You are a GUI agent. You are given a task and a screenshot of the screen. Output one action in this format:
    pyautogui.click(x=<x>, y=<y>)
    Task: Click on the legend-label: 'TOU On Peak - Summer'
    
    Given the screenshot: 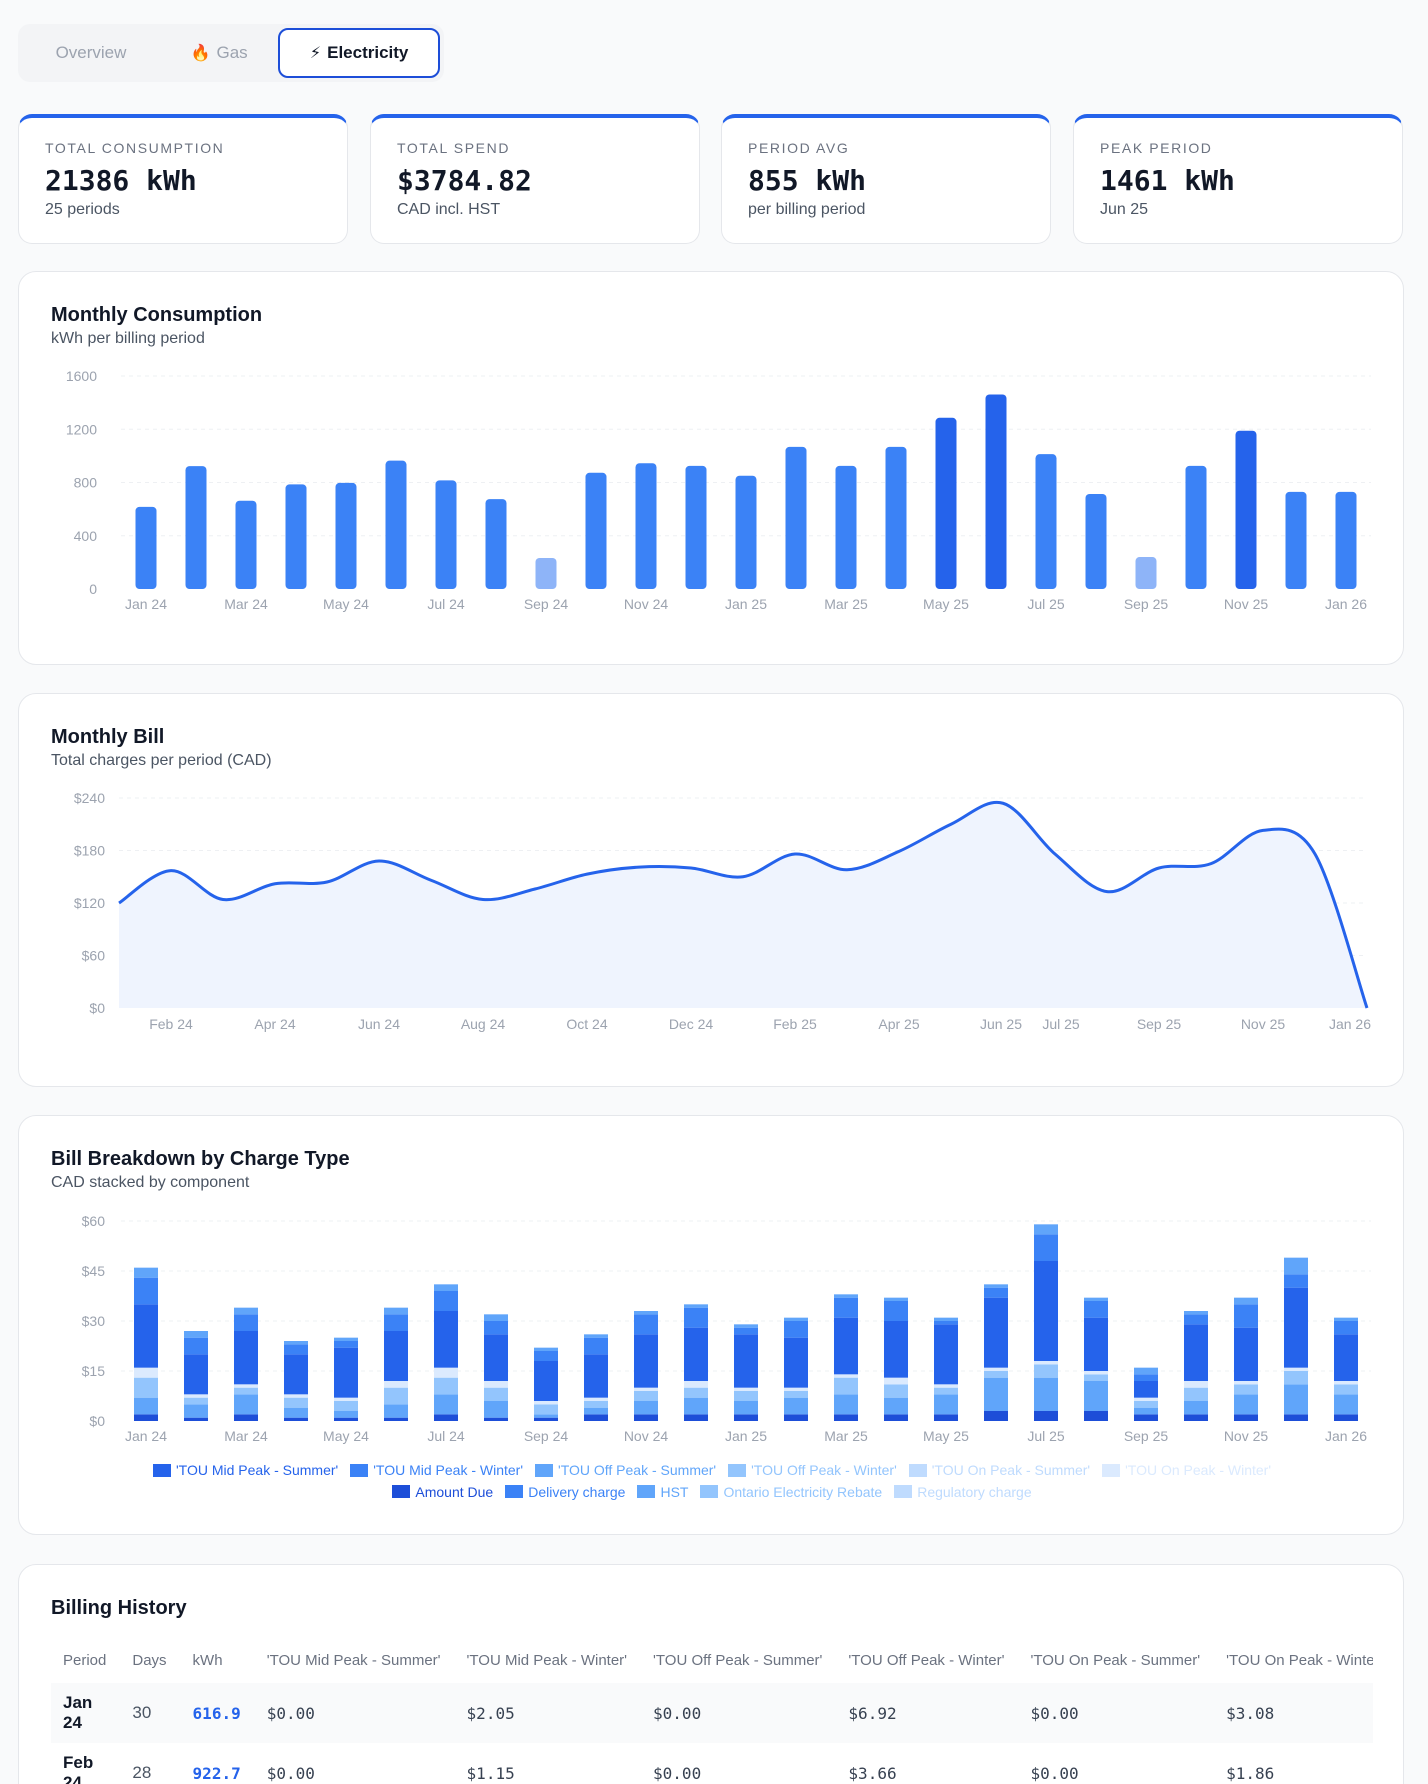 What is the action you would take?
    pyautogui.click(x=1011, y=1470)
    